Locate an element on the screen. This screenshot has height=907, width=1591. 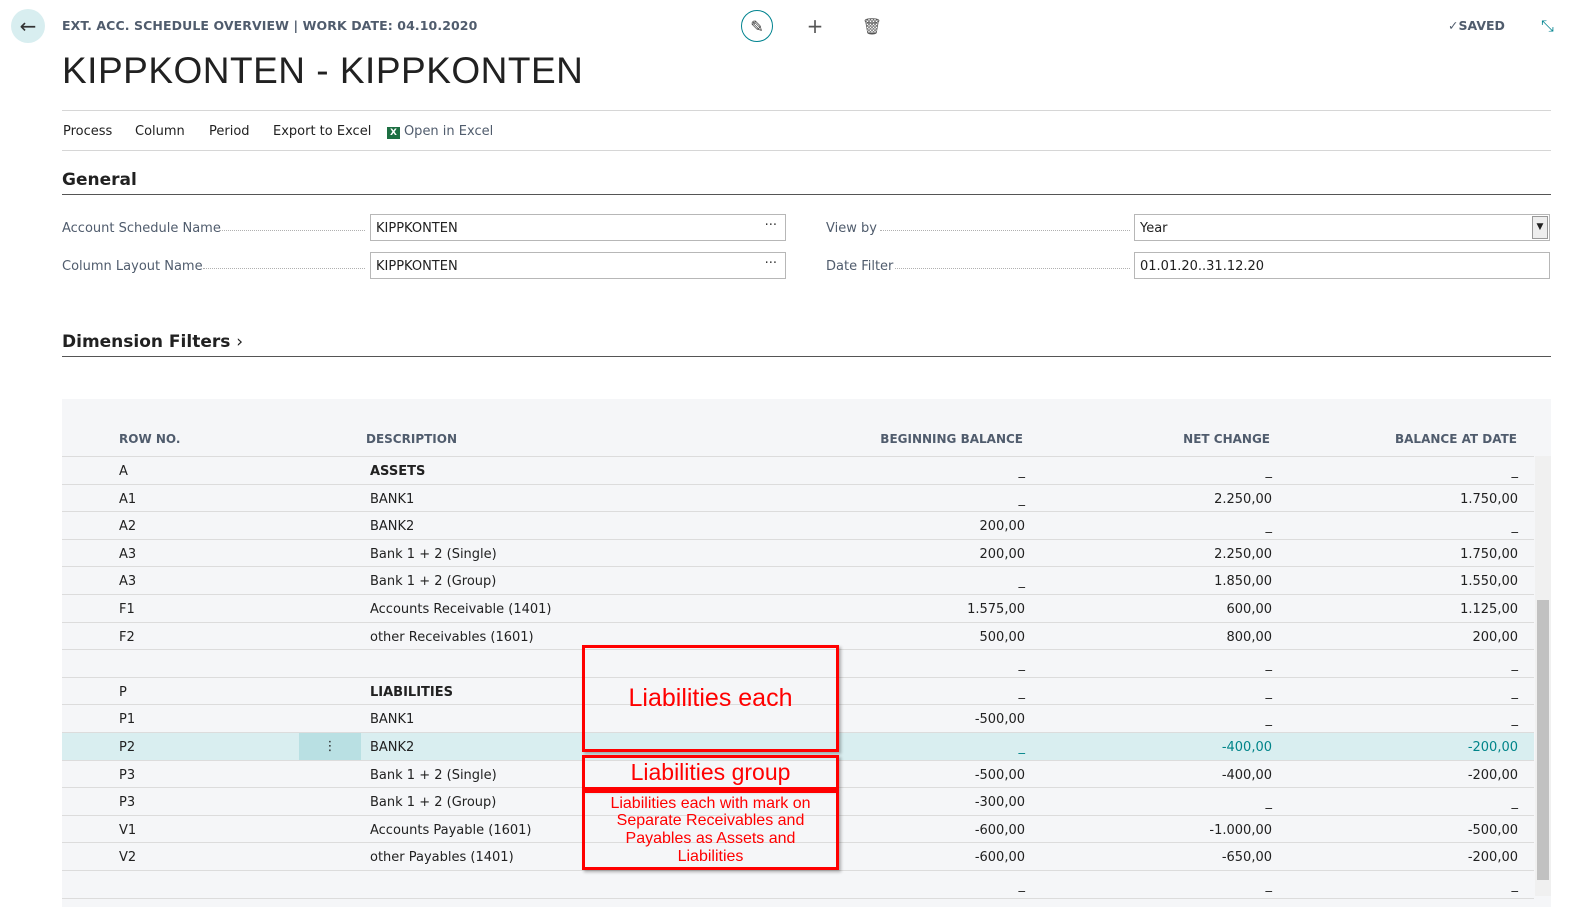
balance-at-date: 1.550,00 is located at coordinates (1489, 582).